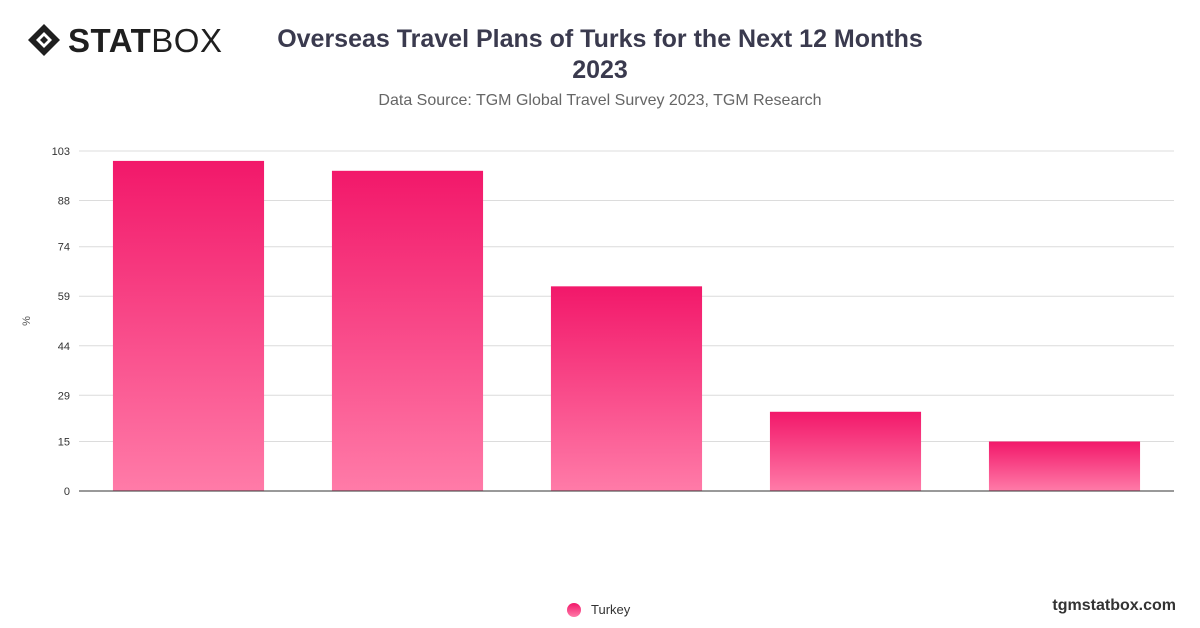  Describe the element at coordinates (1114, 605) in the screenshot. I see `watermark: tgmstatbox.com` at that location.